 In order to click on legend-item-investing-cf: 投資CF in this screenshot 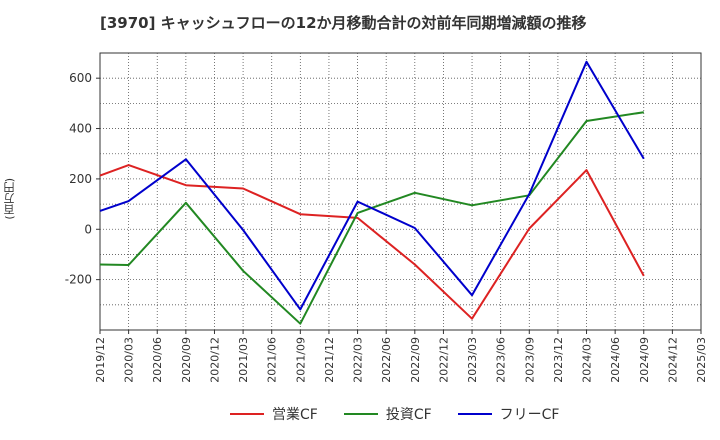, I will do `click(387, 414)`.